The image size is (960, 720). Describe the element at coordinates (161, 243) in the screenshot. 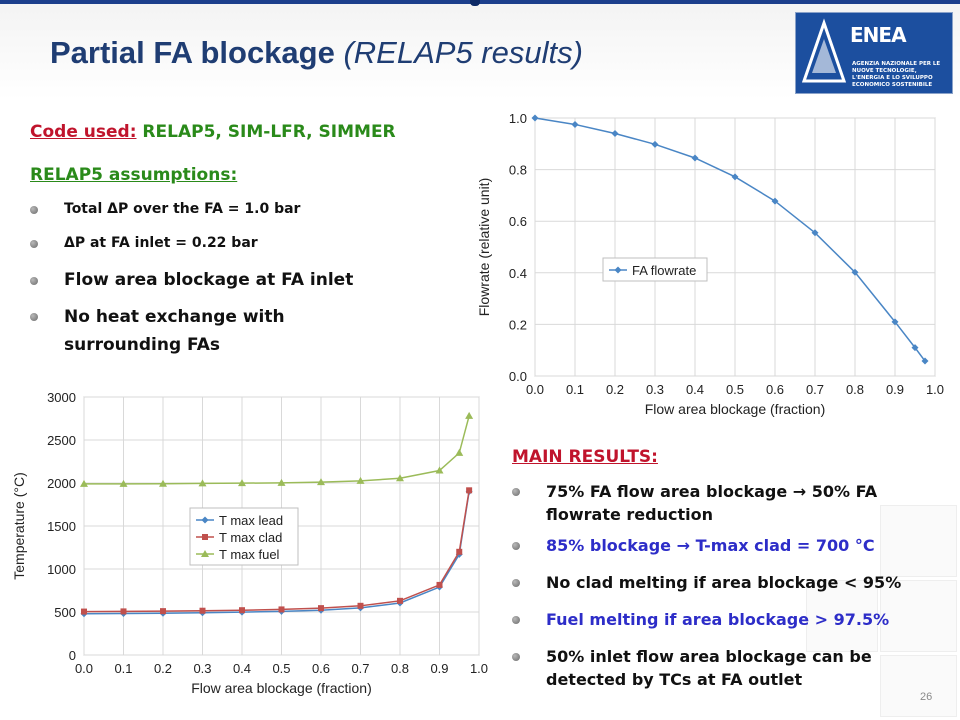

I see `assumption-text: ΔP at FA inlet = 0.22 bar` at that location.